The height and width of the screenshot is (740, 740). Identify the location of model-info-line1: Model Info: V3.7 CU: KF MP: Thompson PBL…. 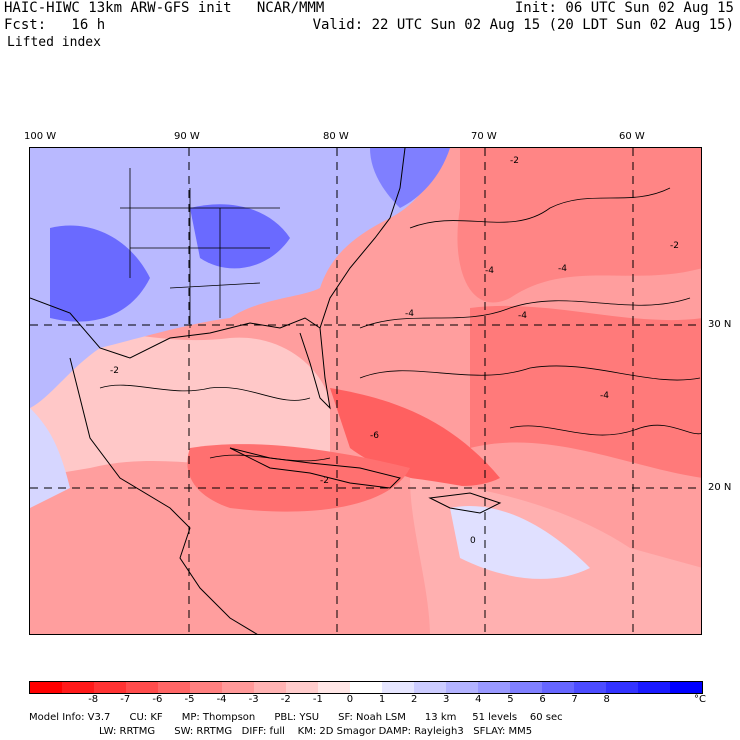
(296, 717).